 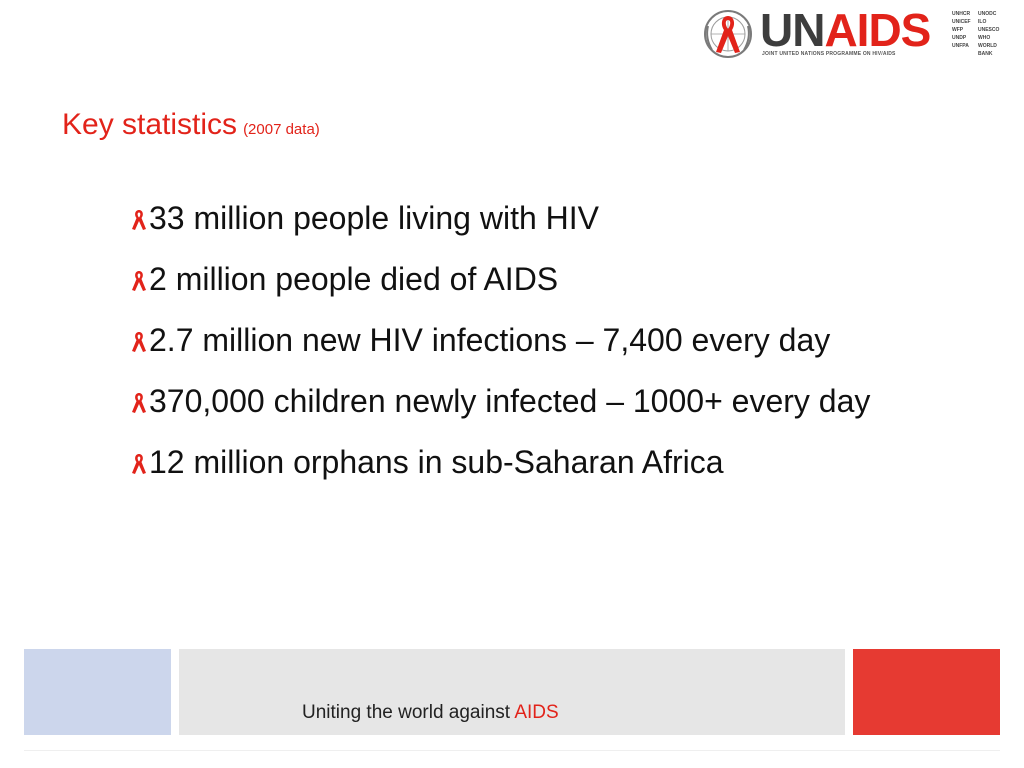 I want to click on logo-wordmark-aids: AIDS, so click(x=877, y=30).